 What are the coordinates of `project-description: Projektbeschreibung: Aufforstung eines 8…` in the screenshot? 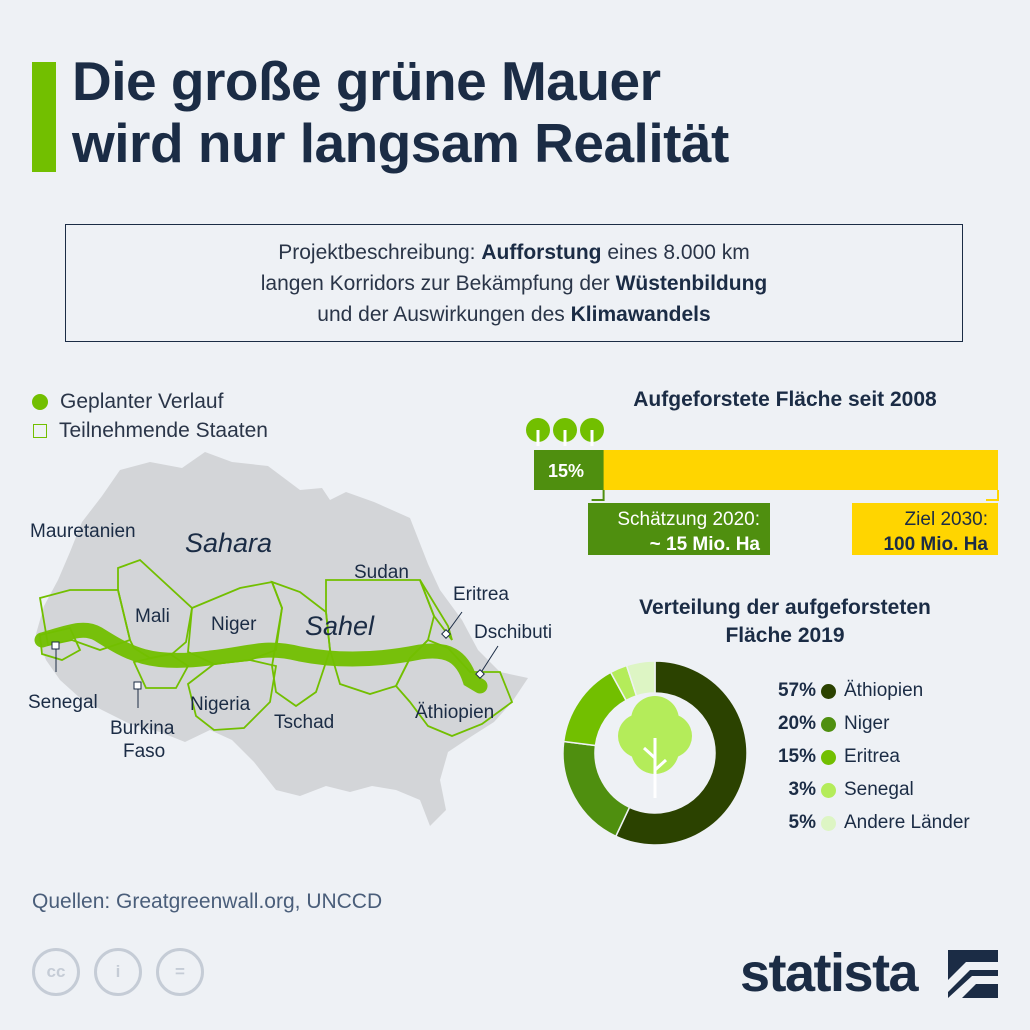 It's located at (514, 283).